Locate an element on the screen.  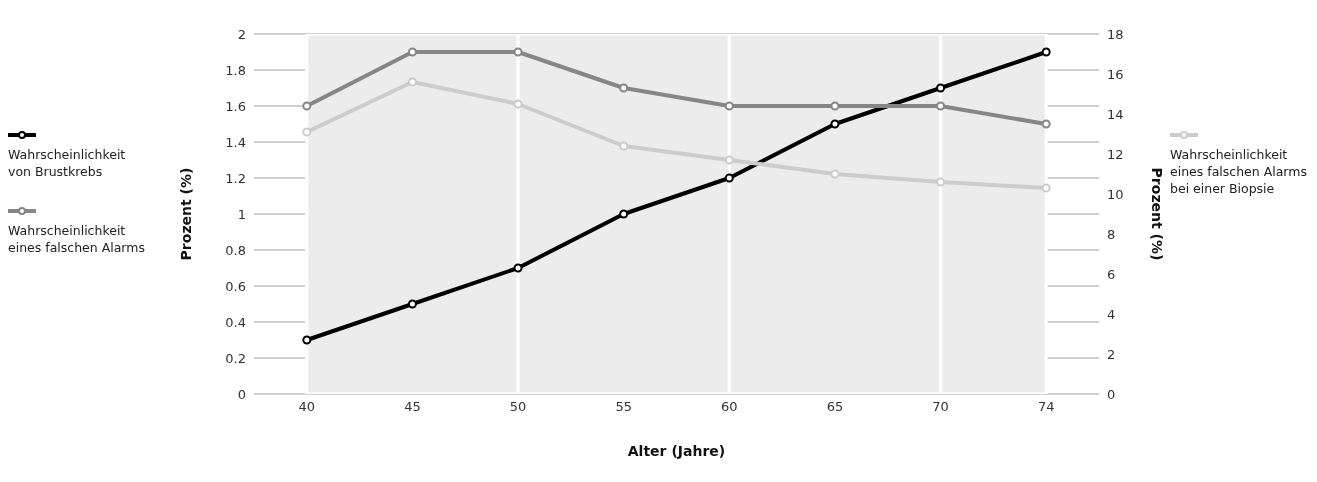
x-tick-label: 65 is located at coordinates (835, 407).